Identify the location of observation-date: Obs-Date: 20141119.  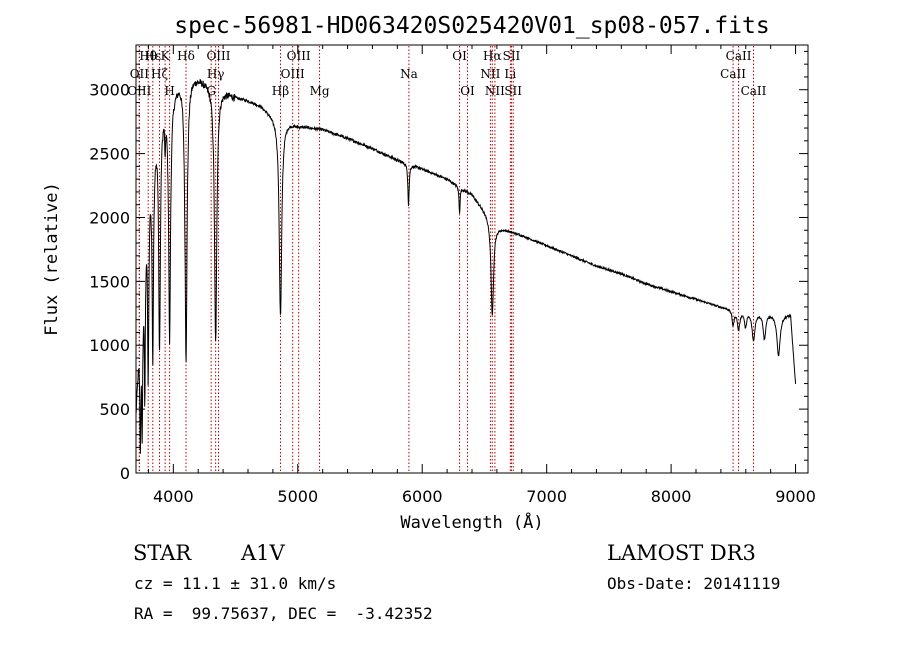
(693, 583).